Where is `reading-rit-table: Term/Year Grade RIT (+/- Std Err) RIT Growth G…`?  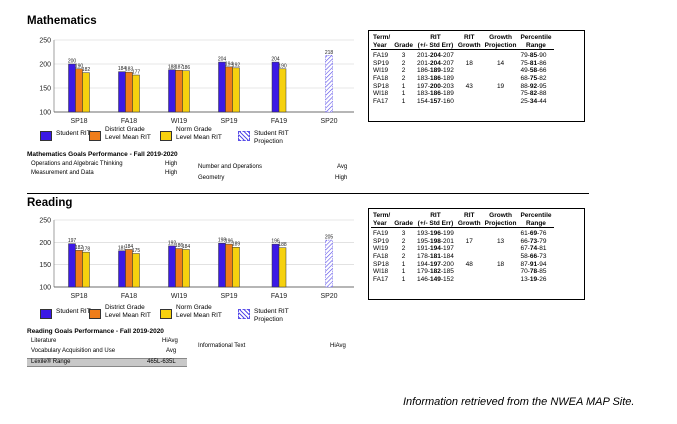 reading-rit-table: Term/Year Grade RIT (+/- Std Err) RIT Growth G… is located at coordinates (462, 247).